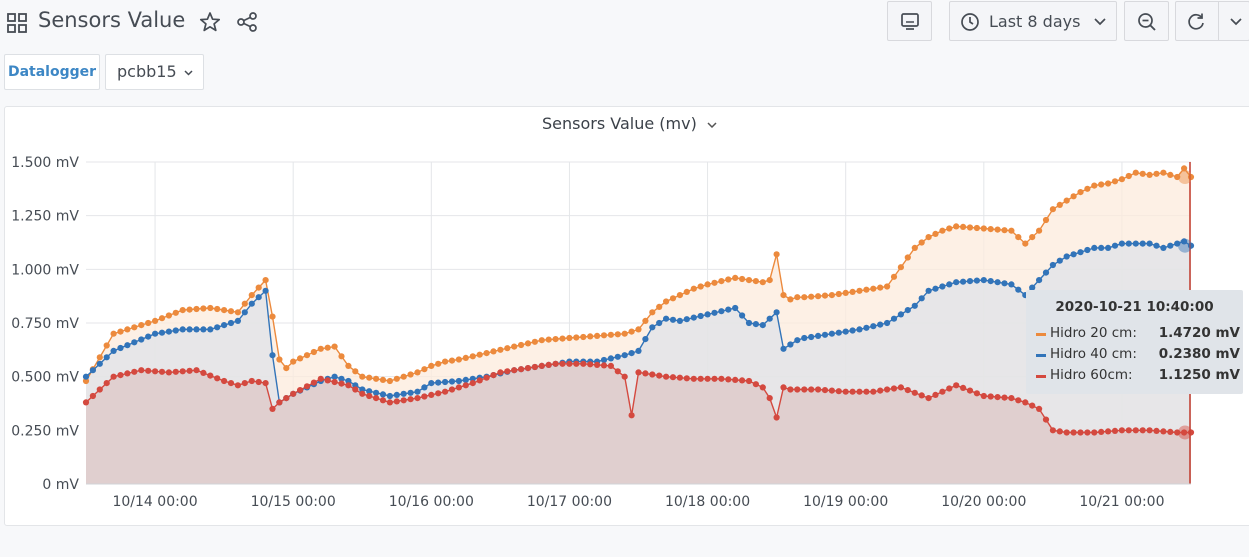 The image size is (1249, 557). I want to click on grid-icon, so click(17, 23).